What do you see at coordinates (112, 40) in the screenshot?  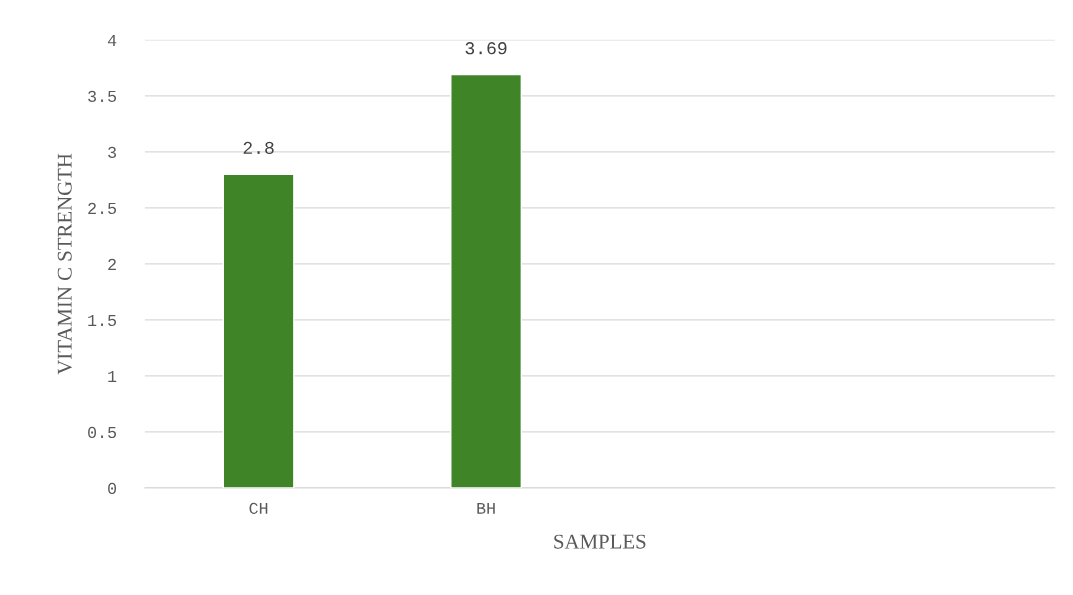 I see `y-tick-label: 4` at bounding box center [112, 40].